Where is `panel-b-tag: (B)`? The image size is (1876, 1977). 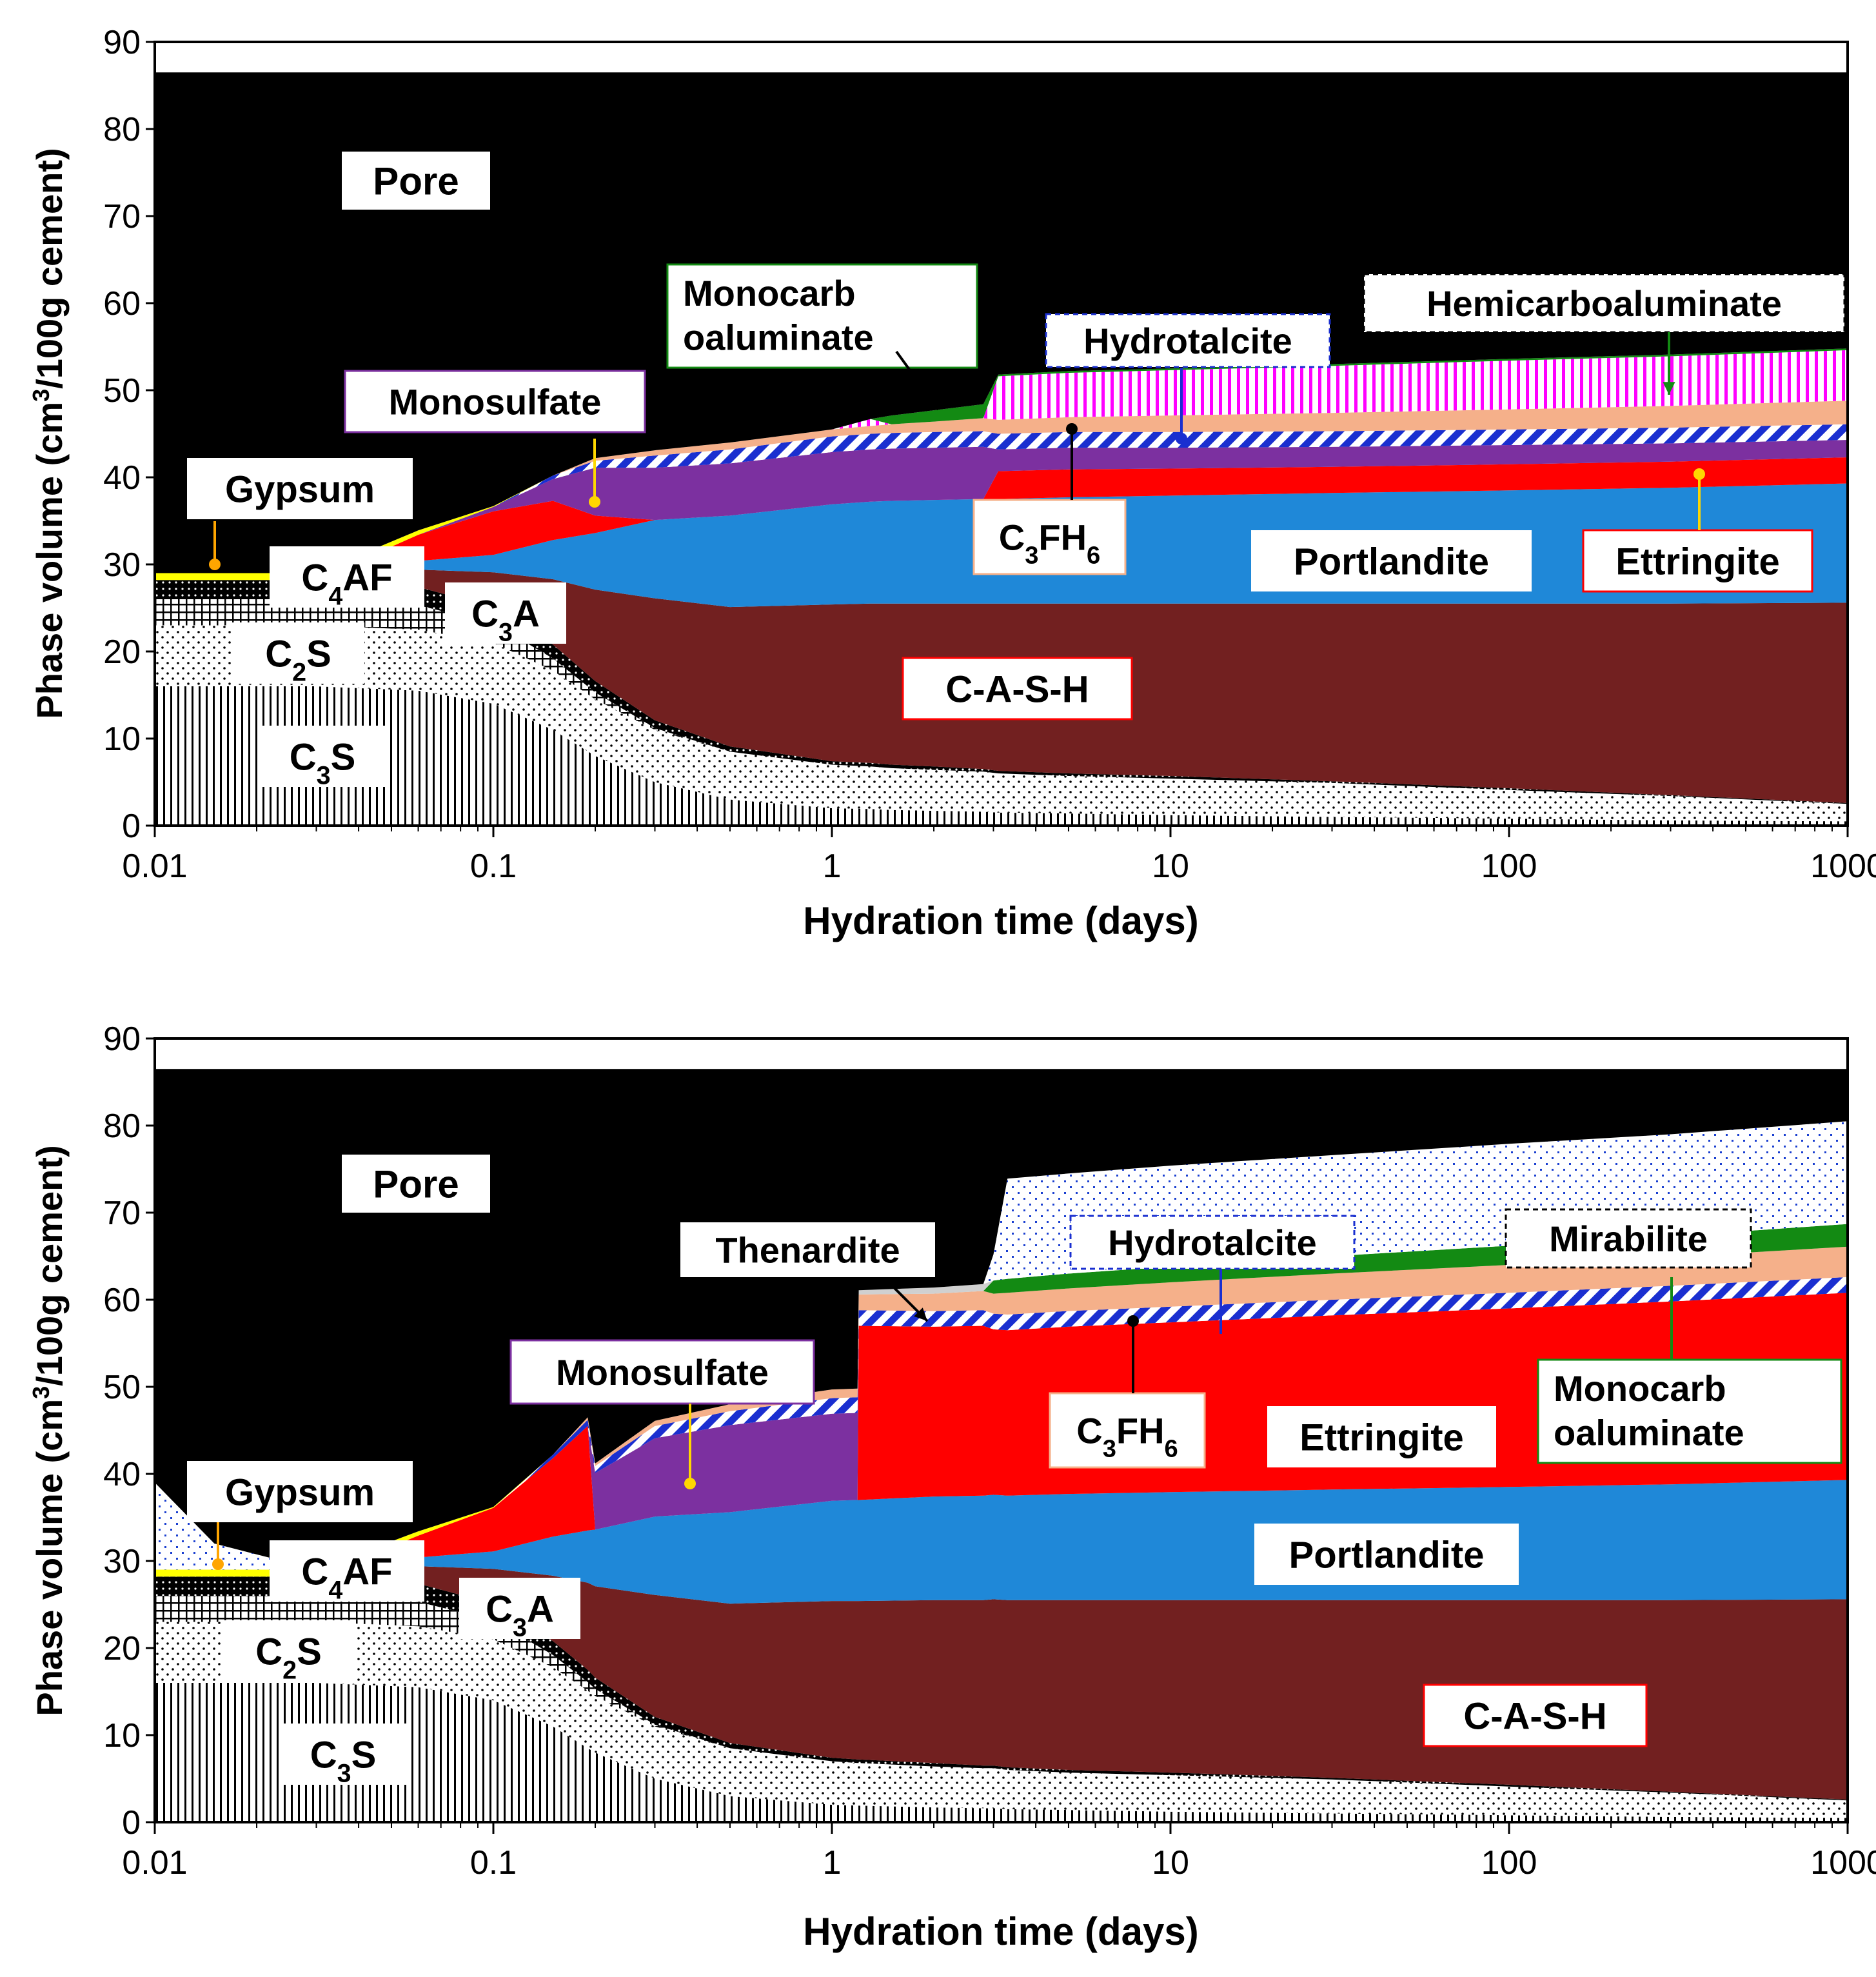
panel-b-tag: (B) is located at coordinates (858, 1117).